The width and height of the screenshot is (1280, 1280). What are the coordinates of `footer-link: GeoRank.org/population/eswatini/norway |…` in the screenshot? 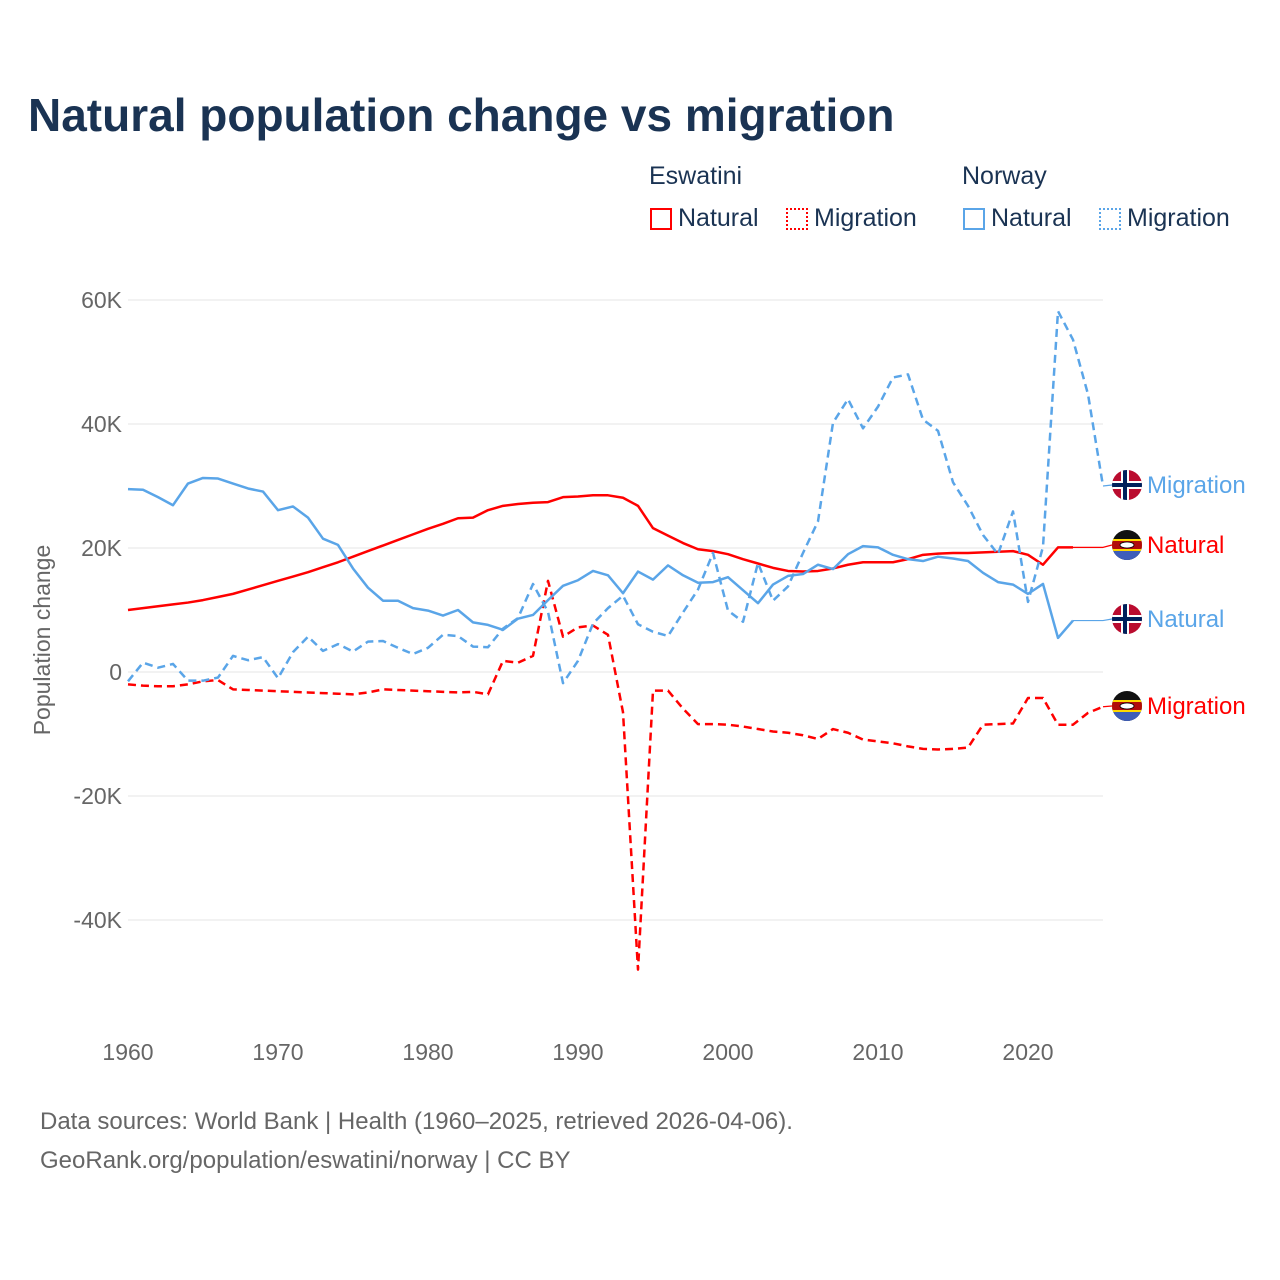 It's located at (305, 1160).